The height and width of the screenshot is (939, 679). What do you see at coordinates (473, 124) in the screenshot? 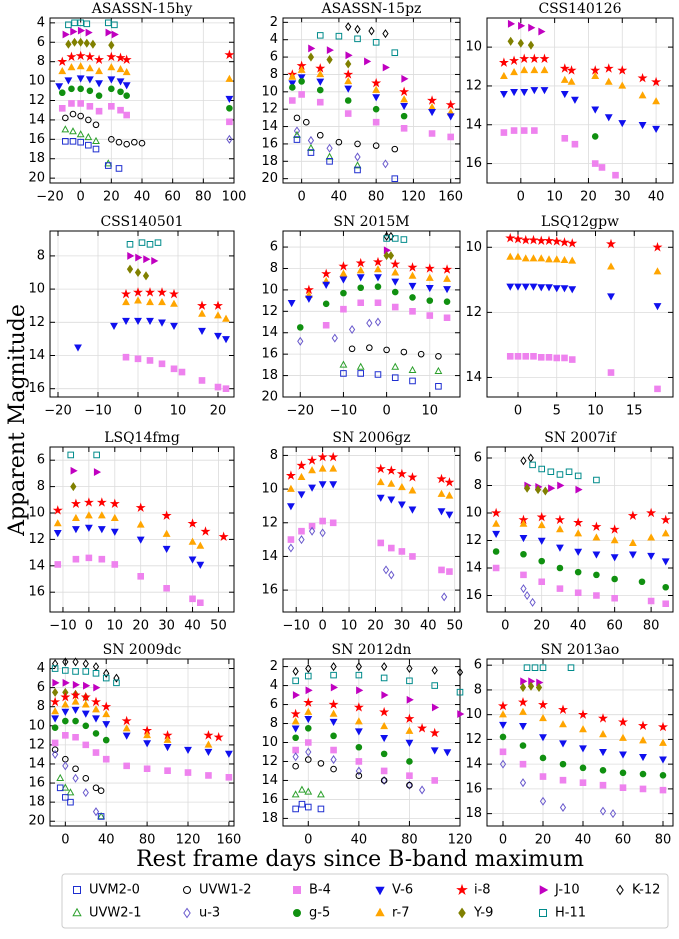
I see `y-tick-label: 14` at bounding box center [473, 124].